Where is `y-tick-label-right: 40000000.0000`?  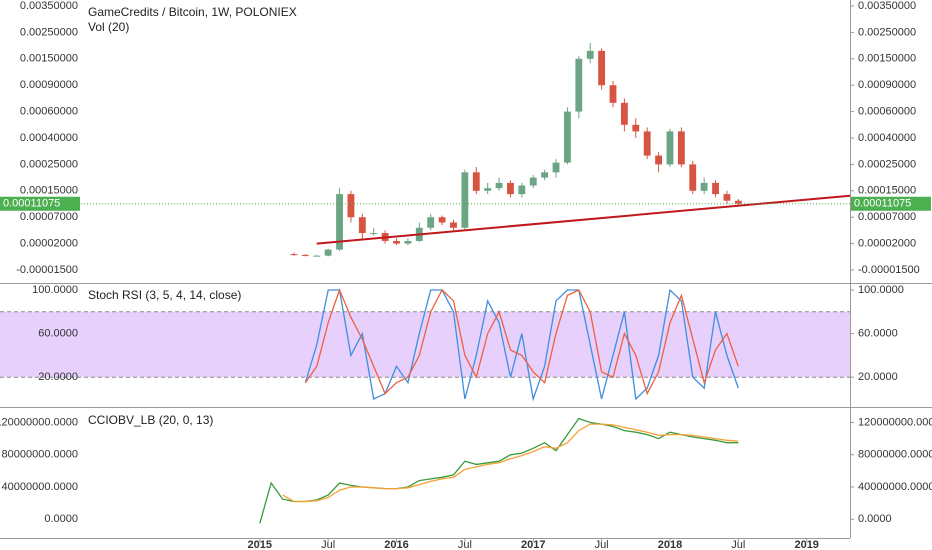
y-tick-label-right: 40000000.0000 is located at coordinates (895, 487).